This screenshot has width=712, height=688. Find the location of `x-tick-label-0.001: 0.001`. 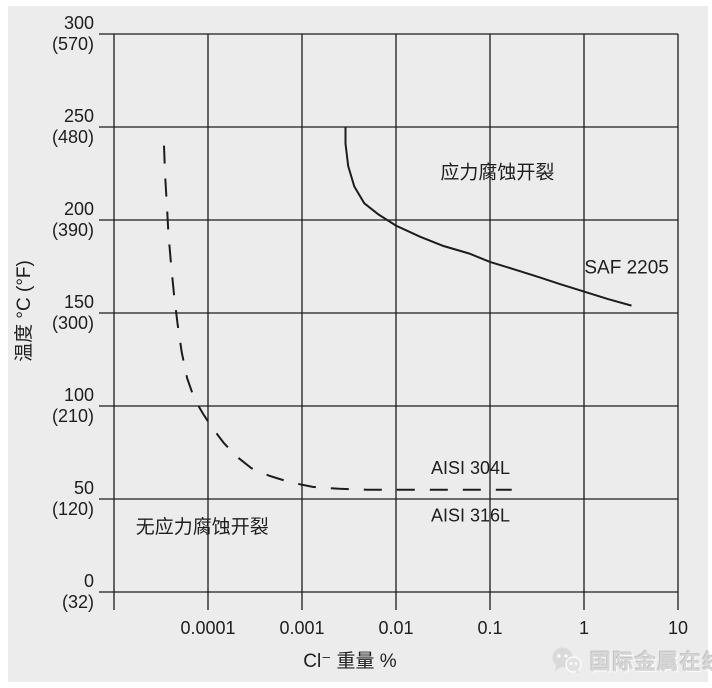

x-tick-label-0.001: 0.001 is located at coordinates (301, 628).